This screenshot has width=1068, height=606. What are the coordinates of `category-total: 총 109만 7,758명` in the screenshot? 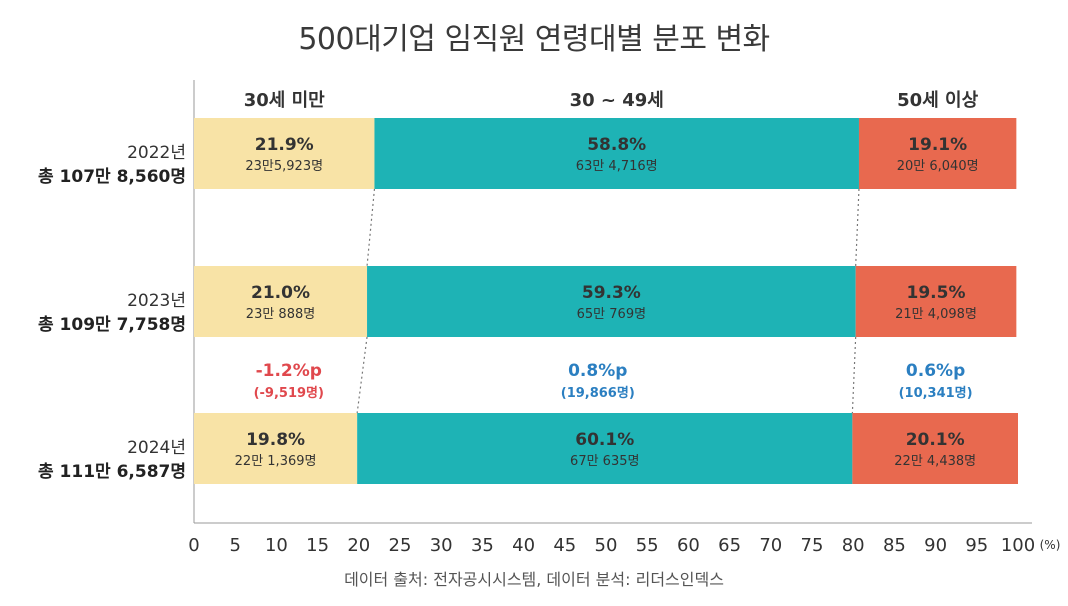 It's located at (112, 325).